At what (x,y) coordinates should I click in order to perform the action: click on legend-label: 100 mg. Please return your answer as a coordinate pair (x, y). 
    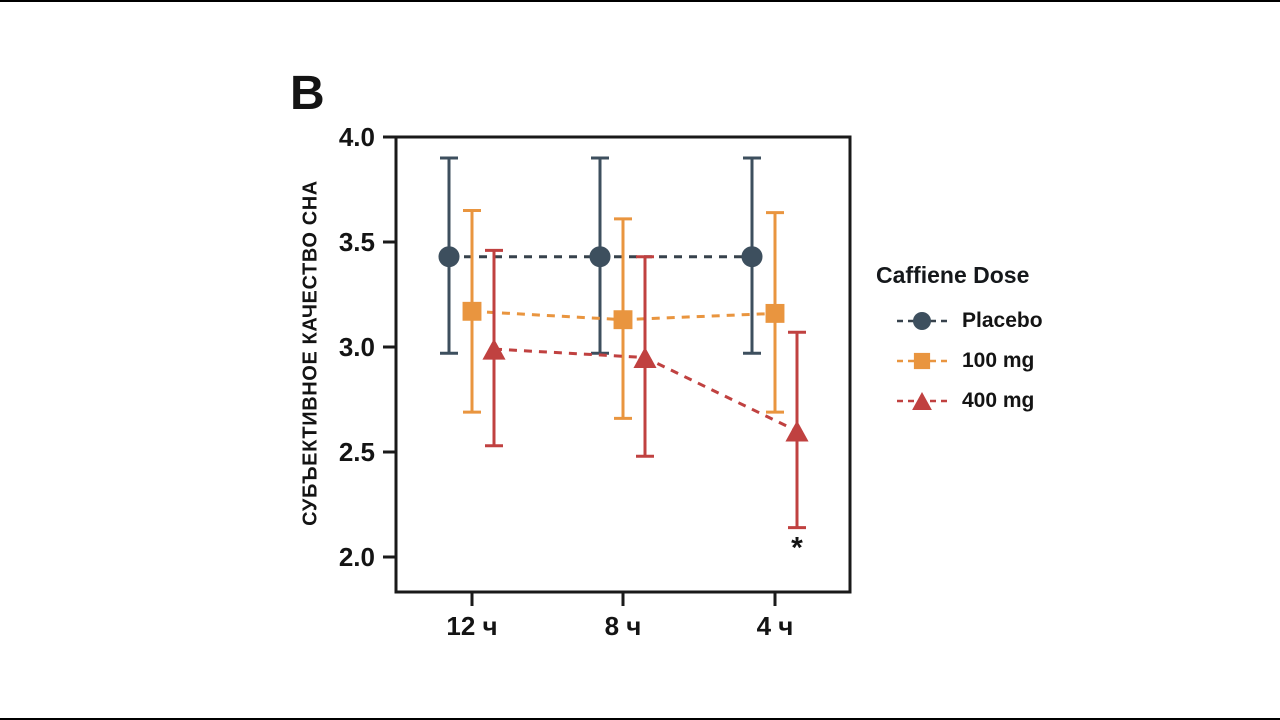
    Looking at the image, I should click on (998, 360).